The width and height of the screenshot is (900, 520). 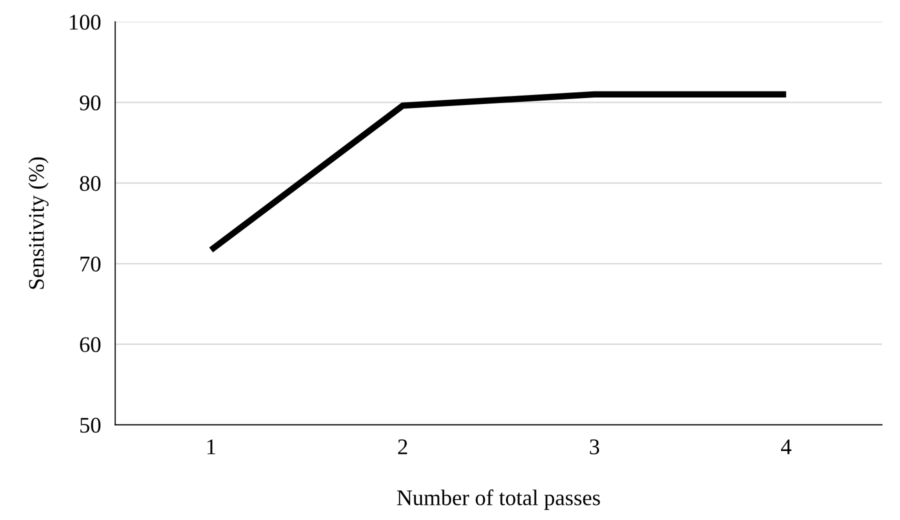 I want to click on y-tick-label: 50, so click(x=90, y=425).